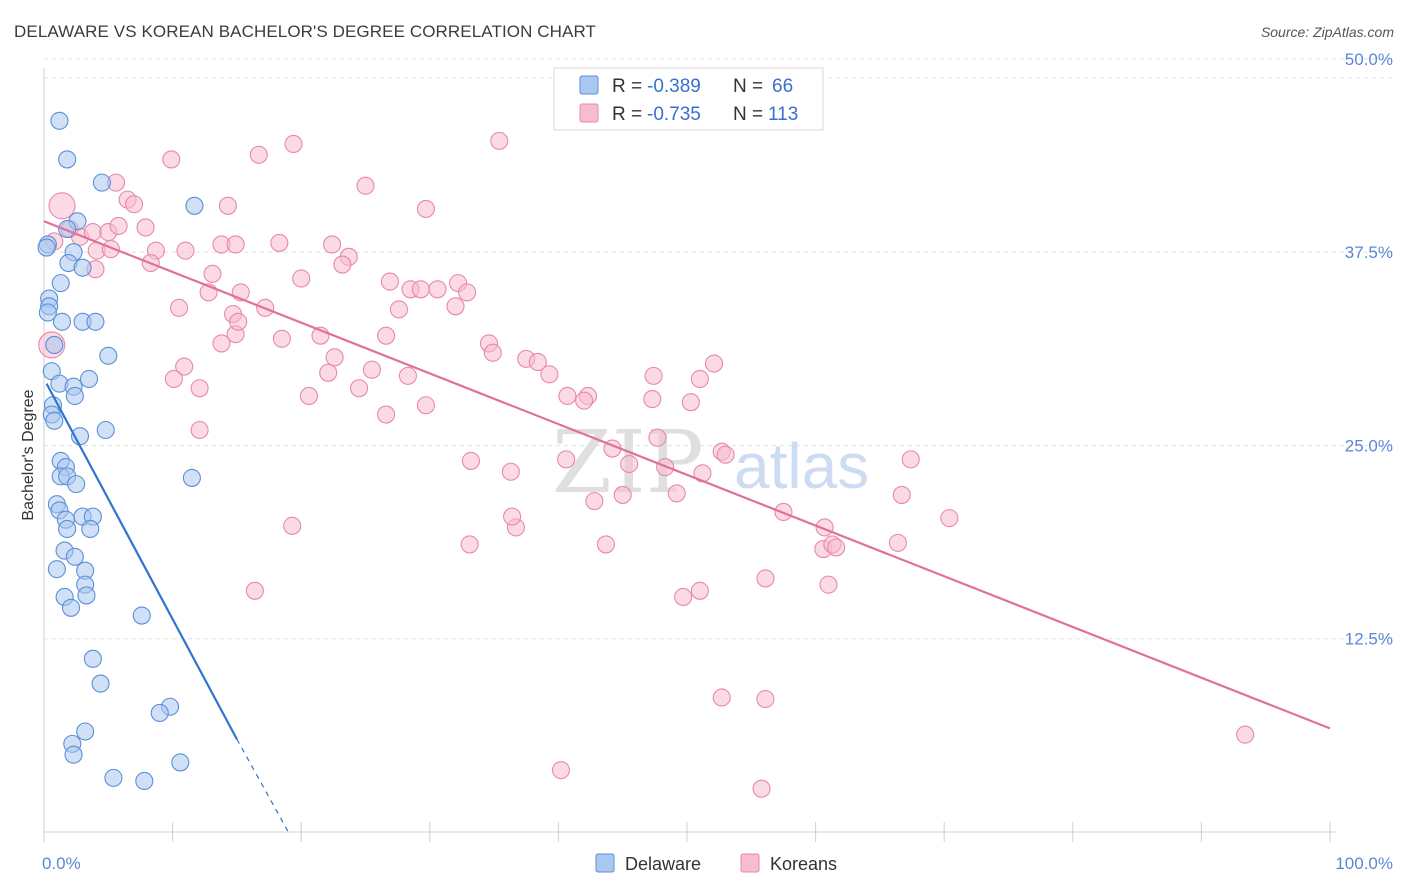 This screenshot has width=1406, height=892. What do you see at coordinates (1364, 863) in the screenshot?
I see `x-tick-label-max: 100.0%` at bounding box center [1364, 863].